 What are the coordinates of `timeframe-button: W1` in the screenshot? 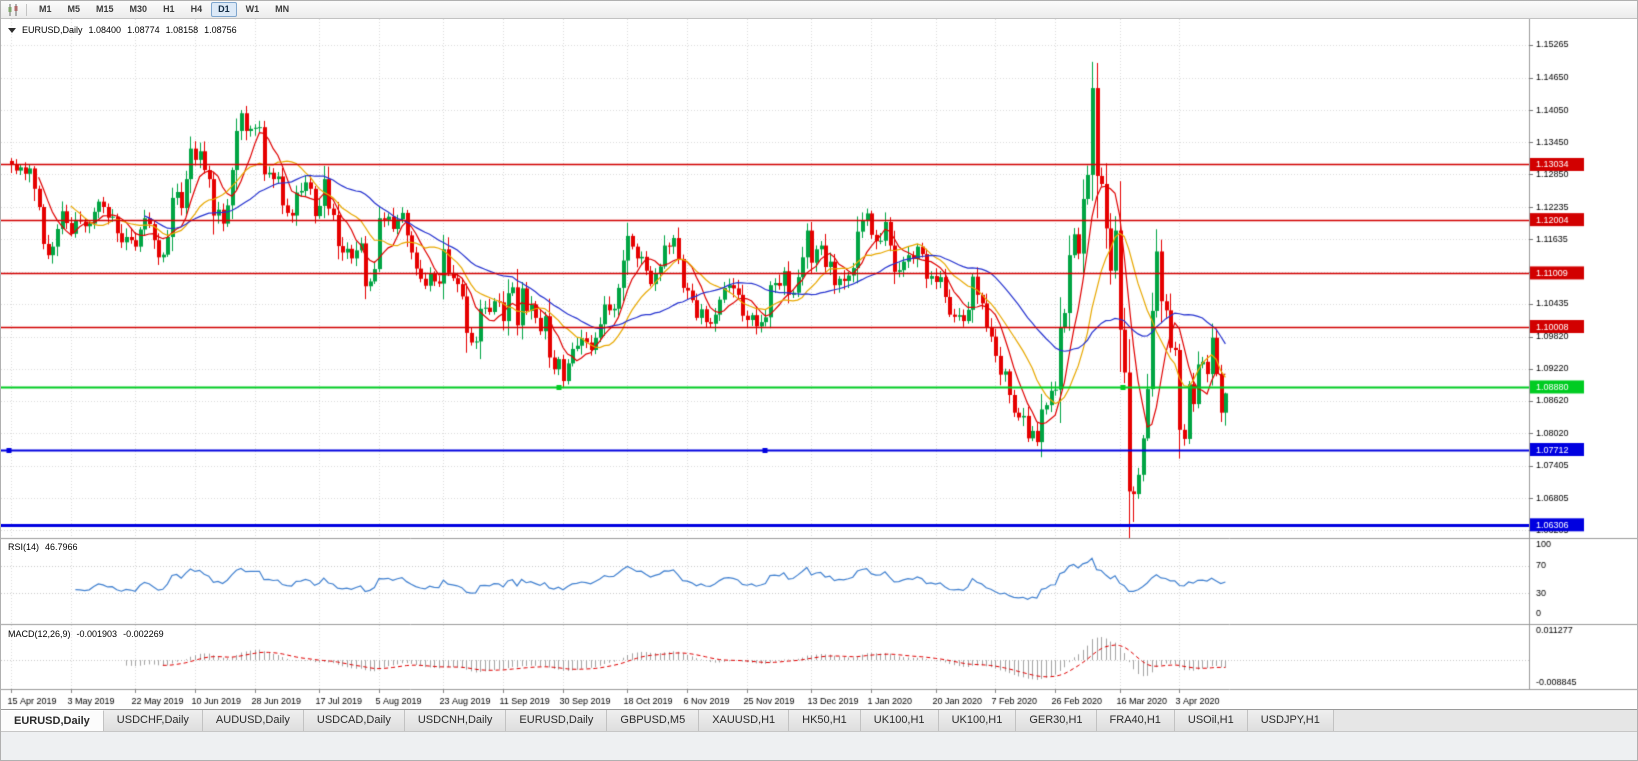 It's located at (252, 9).